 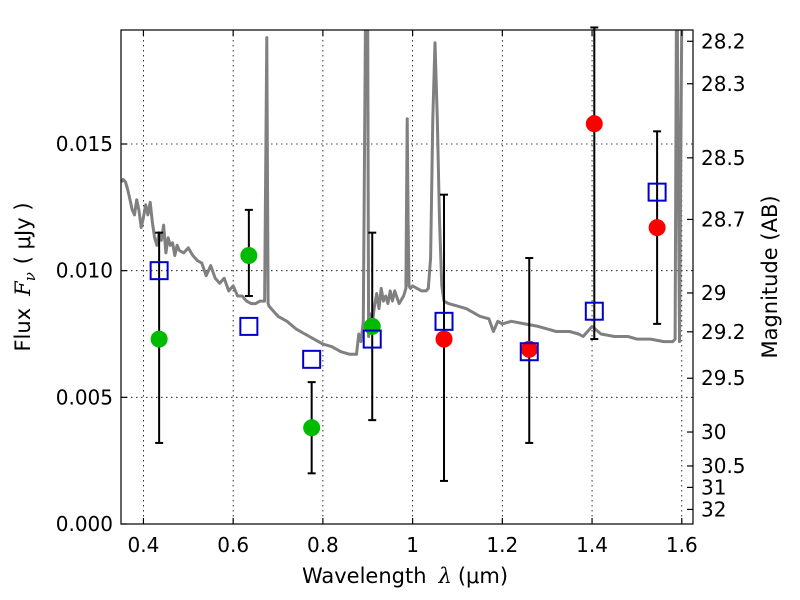 I want to click on x-tick-label: 0.8, so click(x=323, y=545).